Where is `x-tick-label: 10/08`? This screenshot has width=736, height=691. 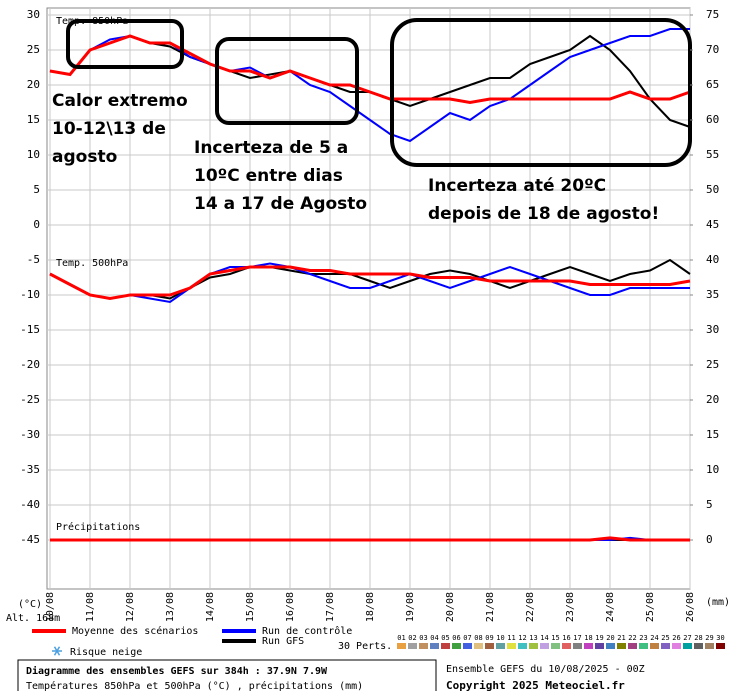
x-tick-label: 10/08 is located at coordinates (50, 607).